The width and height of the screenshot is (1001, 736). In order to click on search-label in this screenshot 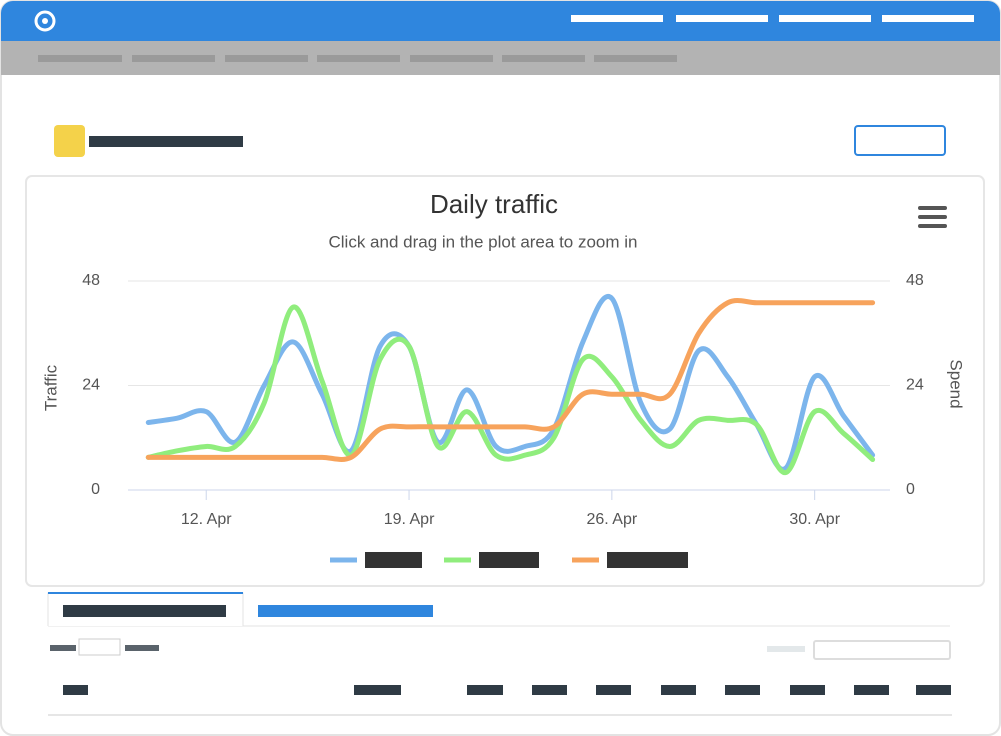, I will do `click(786, 649)`.